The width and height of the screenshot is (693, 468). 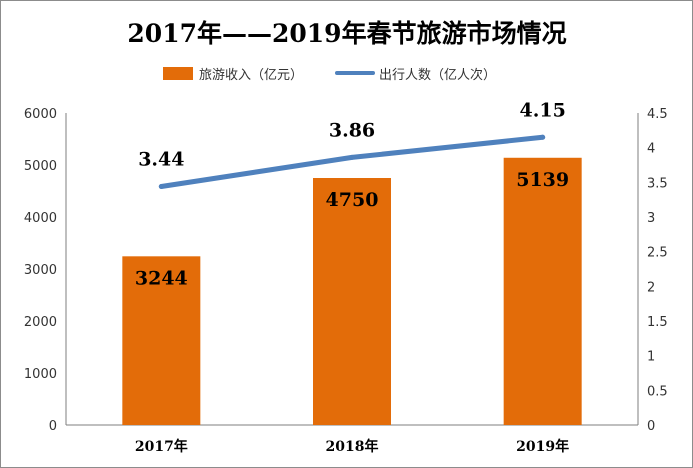 What do you see at coordinates (352, 200) in the screenshot?
I see `bar-value-label: 4750` at bounding box center [352, 200].